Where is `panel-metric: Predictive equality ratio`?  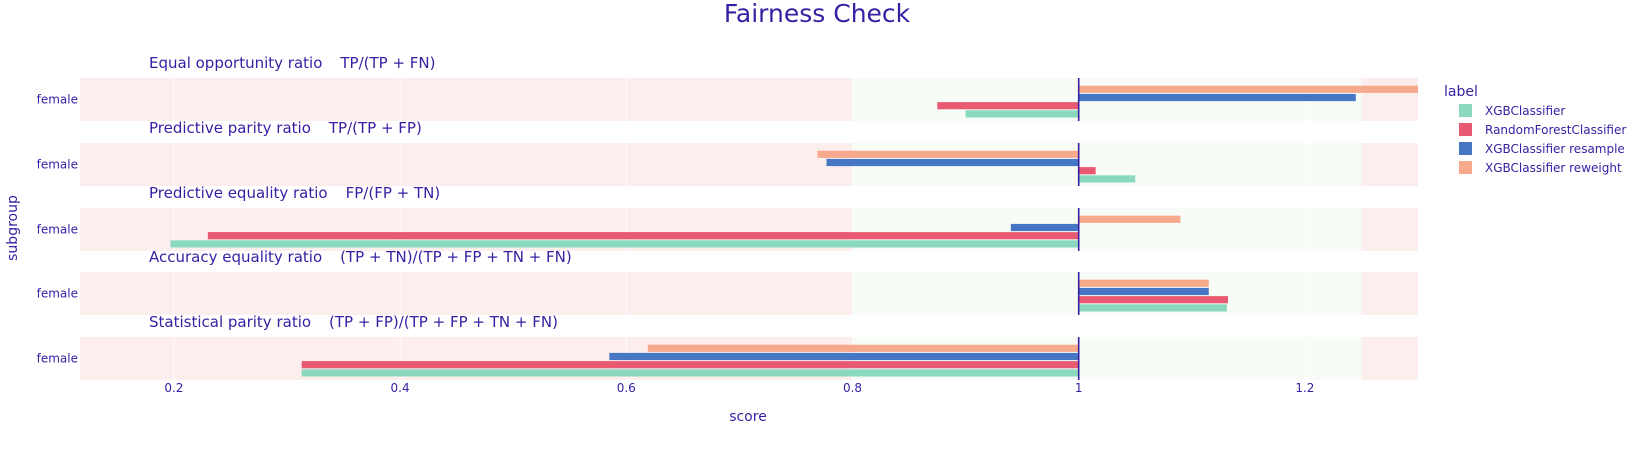
panel-metric: Predictive equality ratio is located at coordinates (238, 193).